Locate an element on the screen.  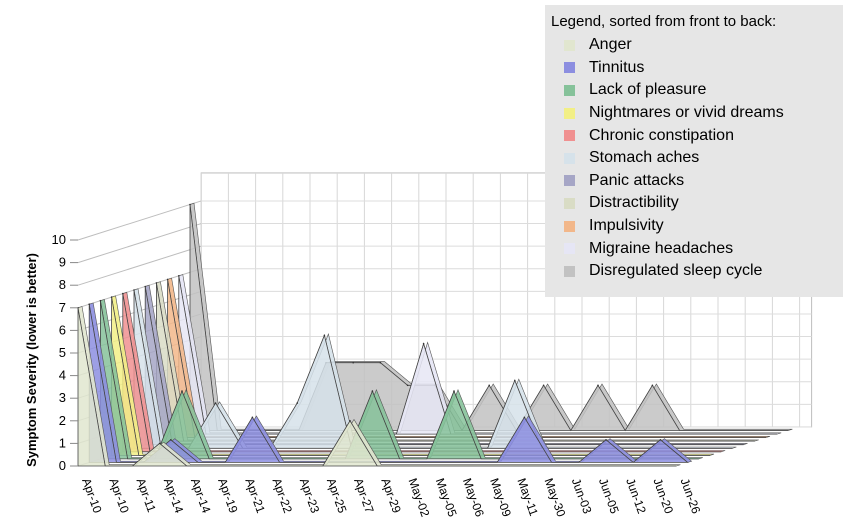
legend-label: Nightmares or vivid dreams is located at coordinates (686, 113).